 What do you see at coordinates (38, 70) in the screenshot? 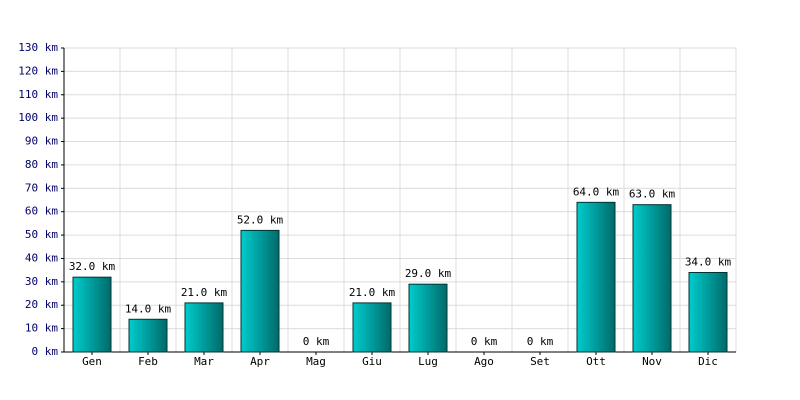
I see `y-tick-label: 120 km` at bounding box center [38, 70].